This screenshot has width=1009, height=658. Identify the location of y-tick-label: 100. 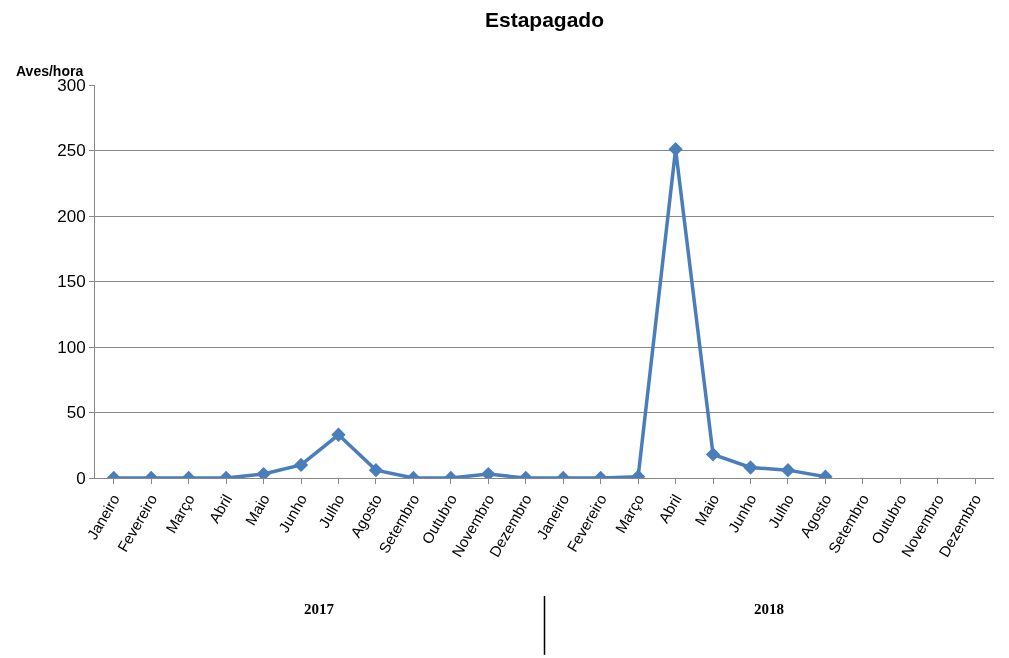
(71, 347).